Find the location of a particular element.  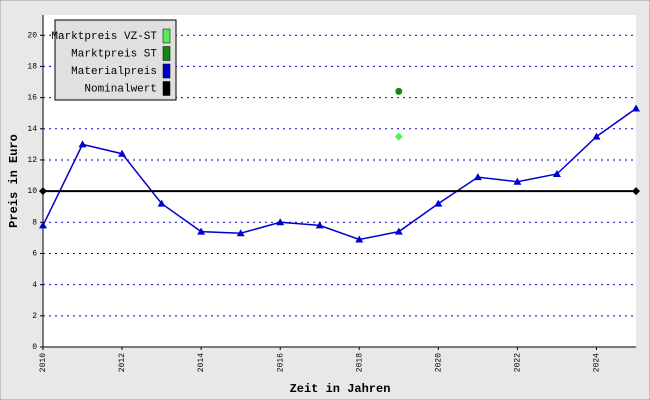

y-tick-label: 6 is located at coordinates (34, 254).